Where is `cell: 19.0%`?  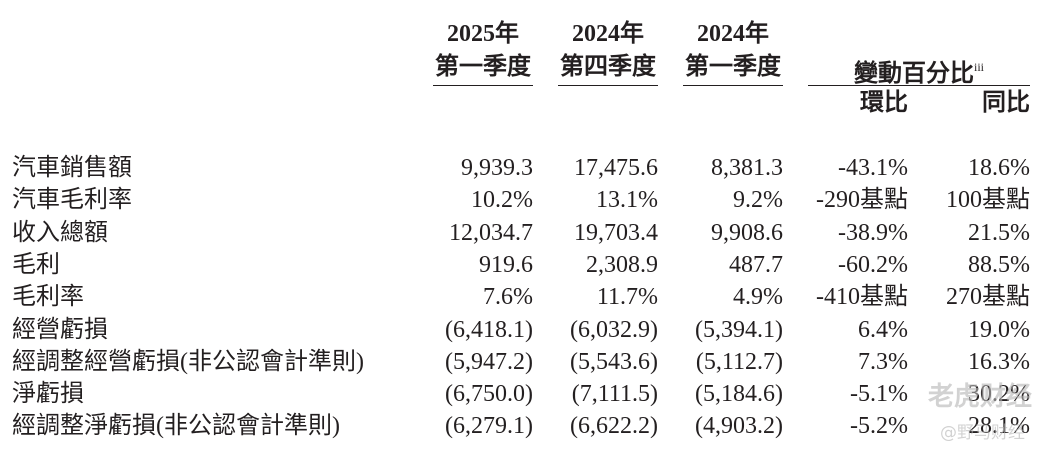
cell: 19.0% is located at coordinates (999, 329).